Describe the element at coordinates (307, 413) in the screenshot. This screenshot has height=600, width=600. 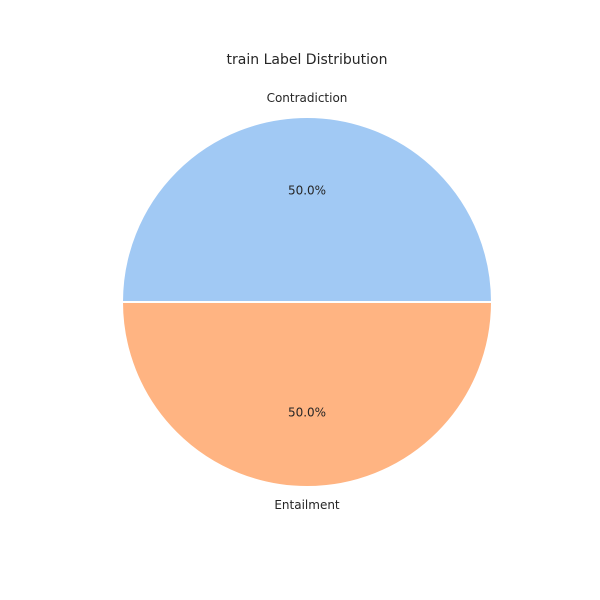
I see `slice-percent-entailment: 50.0%` at that location.